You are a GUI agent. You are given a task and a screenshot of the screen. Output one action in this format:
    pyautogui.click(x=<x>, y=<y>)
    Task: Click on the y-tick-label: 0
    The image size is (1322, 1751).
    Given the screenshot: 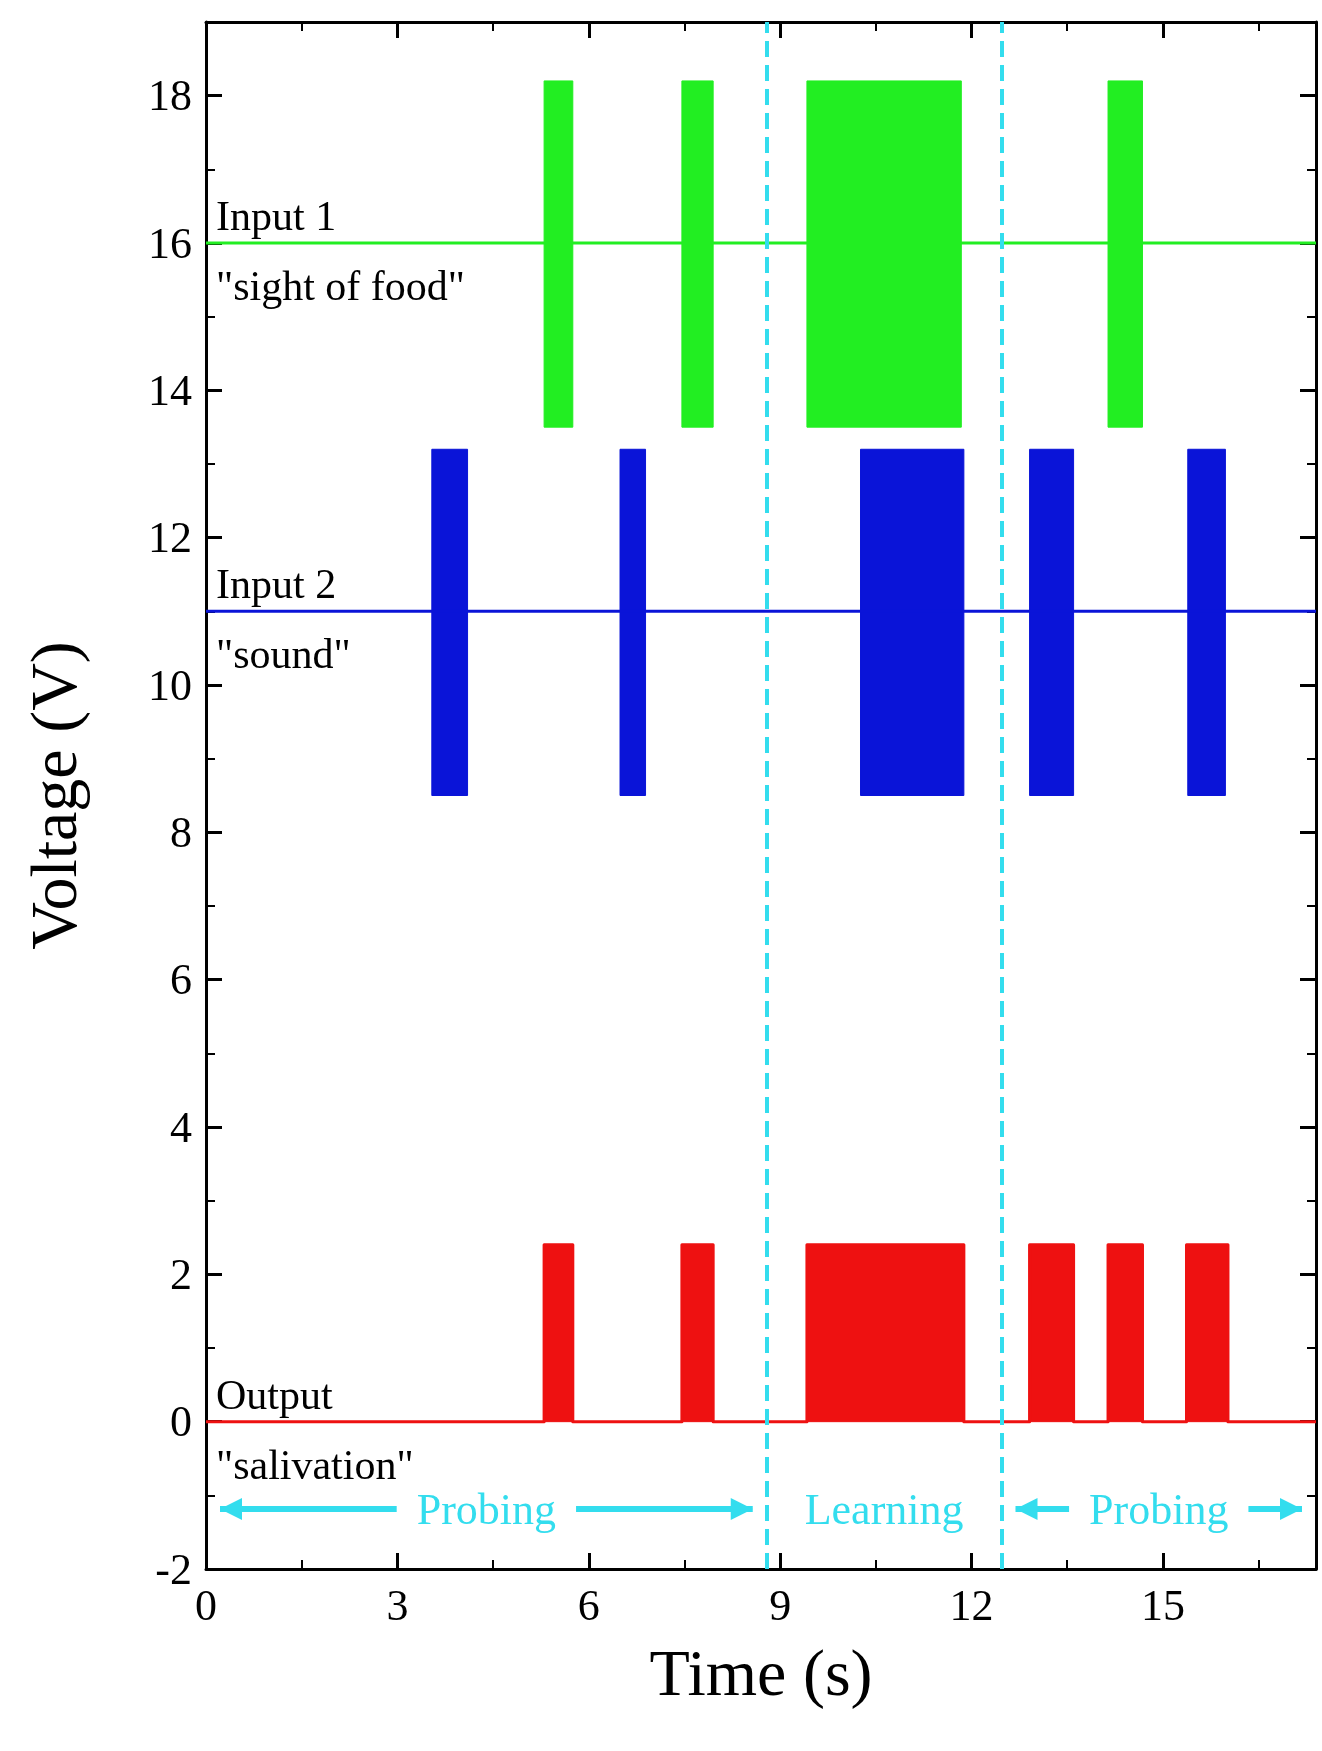 What is the action you would take?
    pyautogui.click(x=181, y=1422)
    